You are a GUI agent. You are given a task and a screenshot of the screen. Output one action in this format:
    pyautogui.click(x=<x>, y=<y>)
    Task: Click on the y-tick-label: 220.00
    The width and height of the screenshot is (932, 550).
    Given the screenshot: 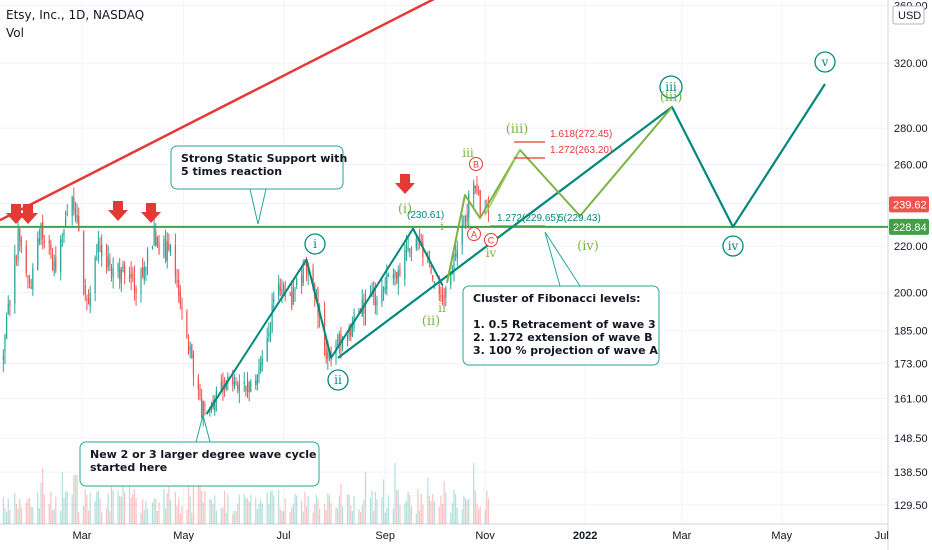 What is the action you would take?
    pyautogui.click(x=911, y=247)
    